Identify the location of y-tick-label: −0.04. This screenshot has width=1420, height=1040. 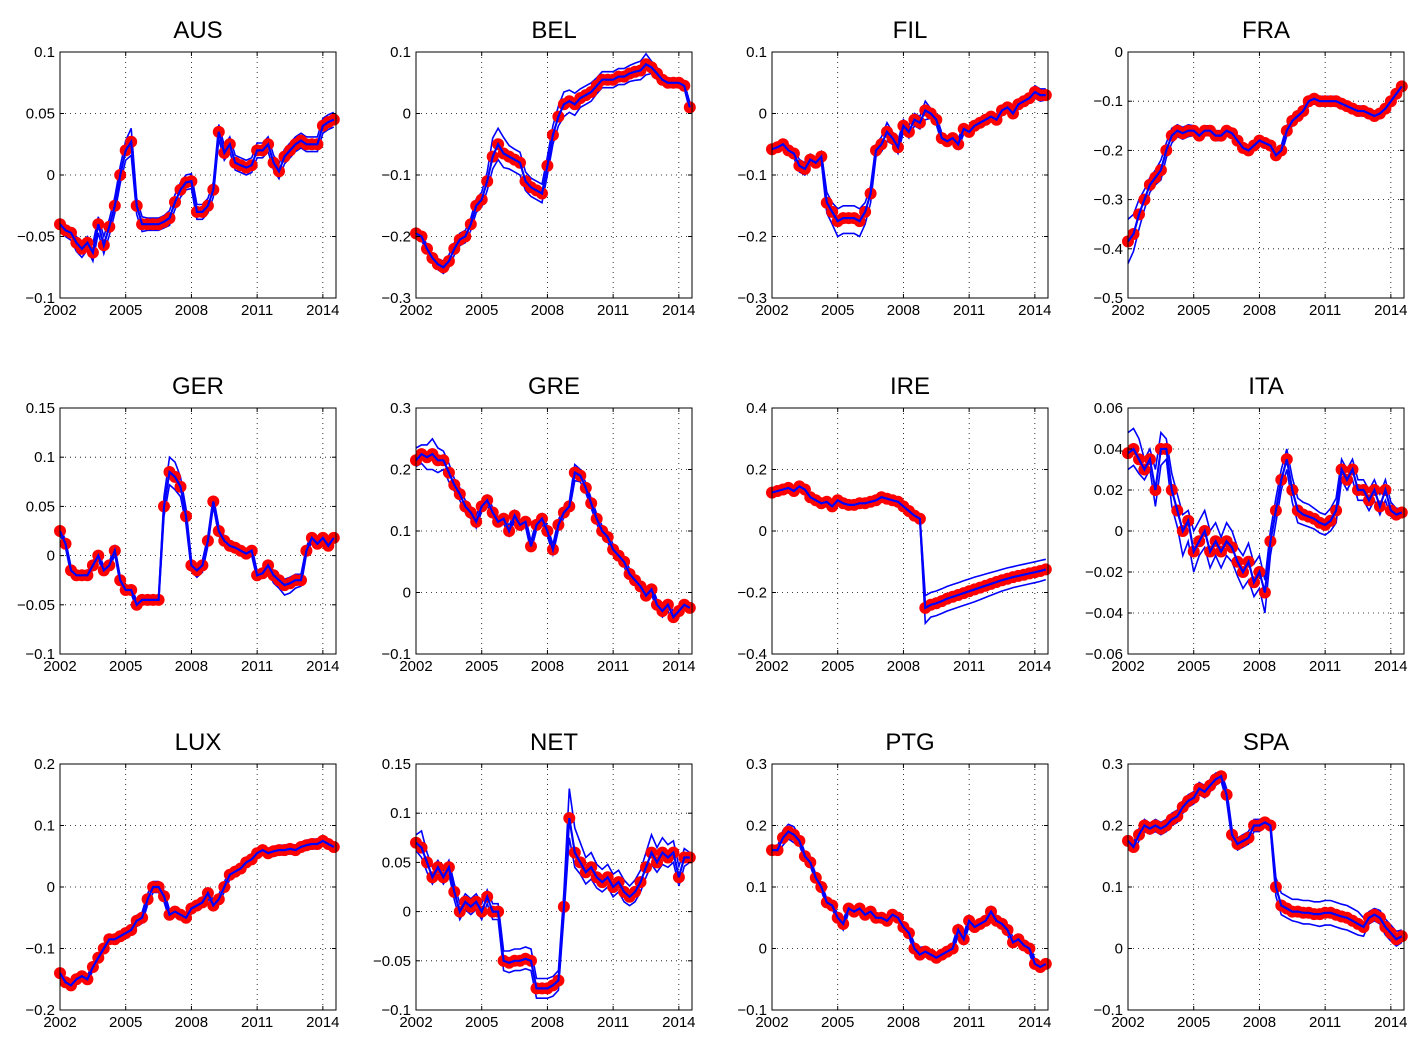
(1104, 613).